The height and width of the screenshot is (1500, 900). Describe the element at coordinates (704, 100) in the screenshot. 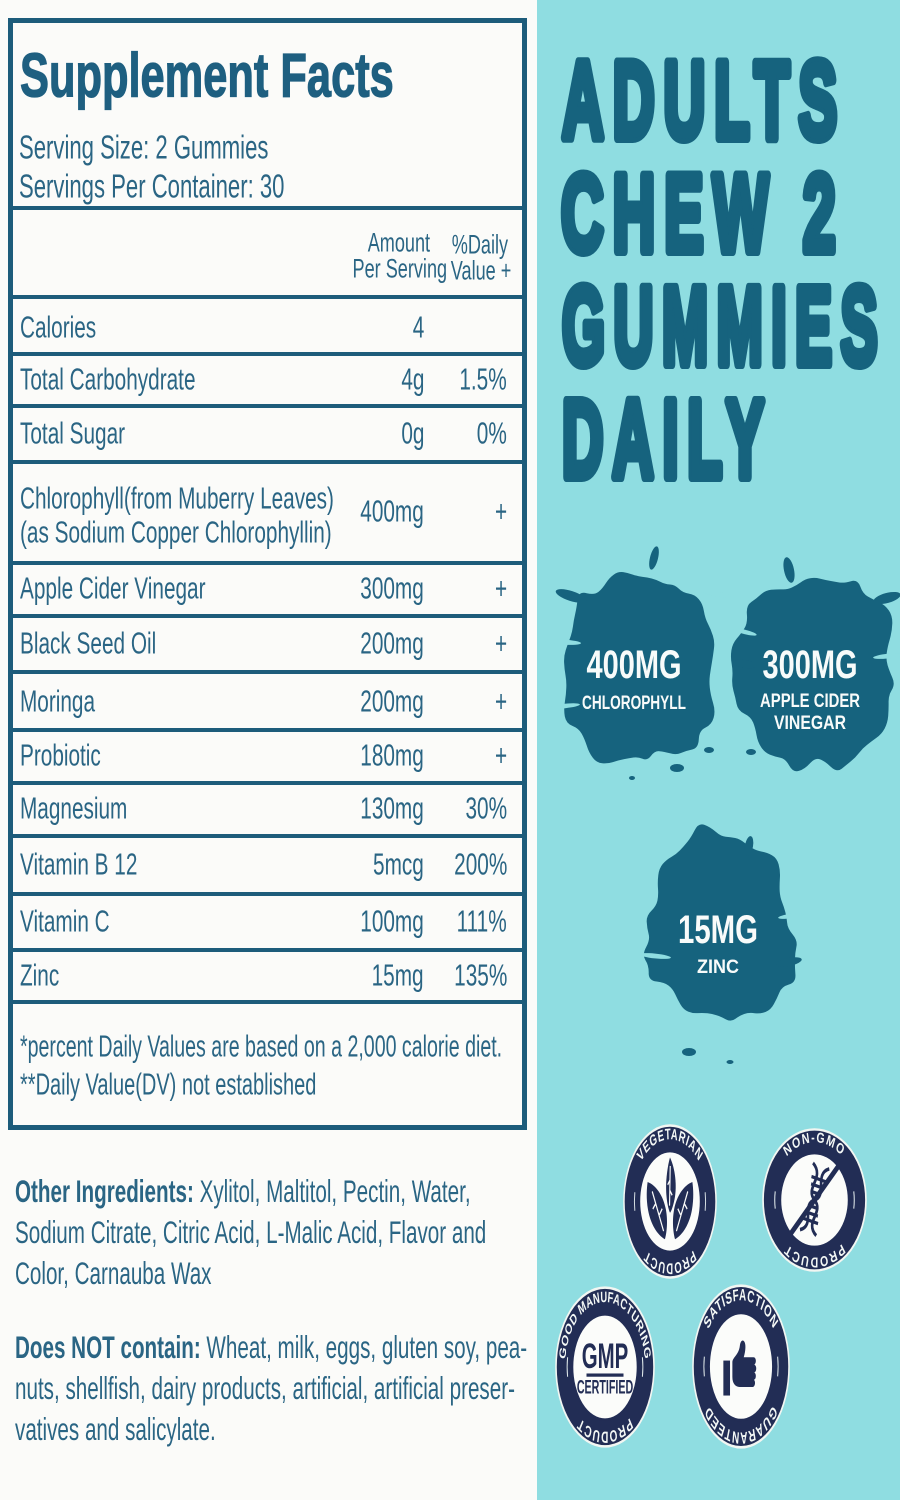

I see `svg-text: ADULTS` at that location.